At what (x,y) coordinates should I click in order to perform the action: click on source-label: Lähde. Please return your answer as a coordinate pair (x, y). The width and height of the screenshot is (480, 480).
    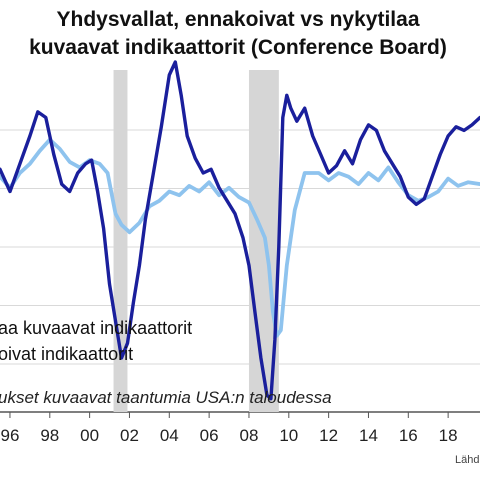
    Looking at the image, I should click on (467, 460).